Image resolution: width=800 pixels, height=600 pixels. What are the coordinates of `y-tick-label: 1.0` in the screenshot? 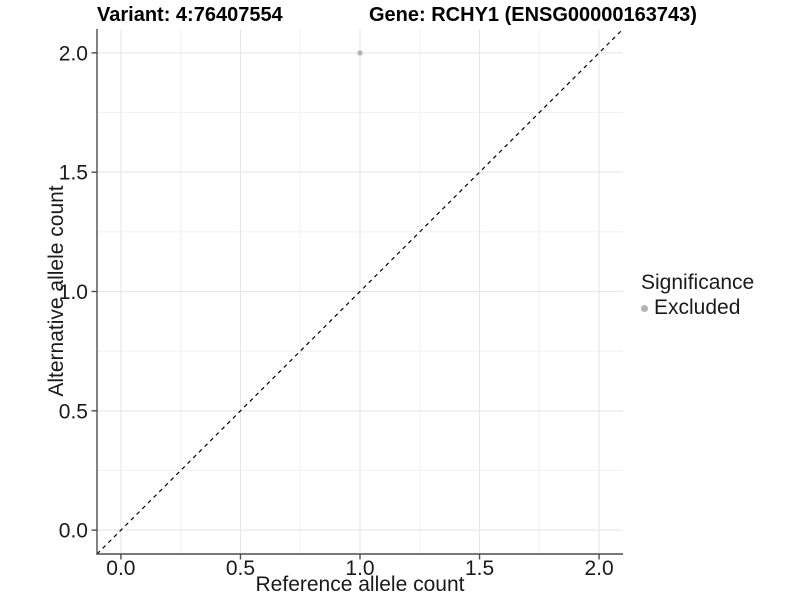 It's located at (73, 292).